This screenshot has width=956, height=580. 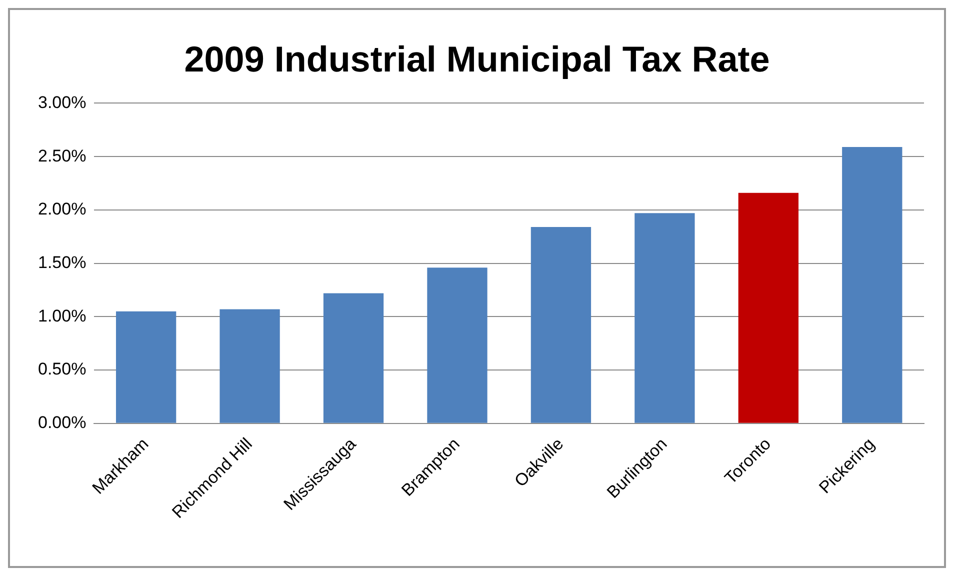 What do you see at coordinates (62, 262) in the screenshot?
I see `y-tick-label: 1.50%` at bounding box center [62, 262].